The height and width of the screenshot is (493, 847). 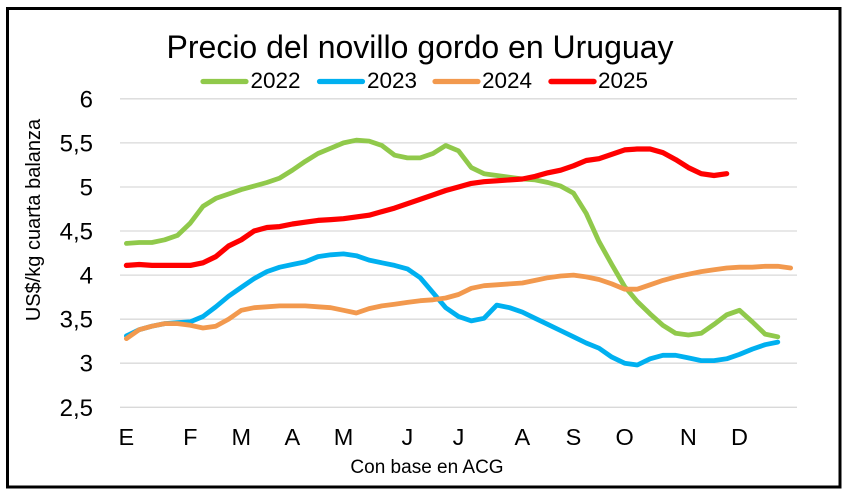 What do you see at coordinates (86, 364) in the screenshot?
I see `svg-text: 3` at bounding box center [86, 364].